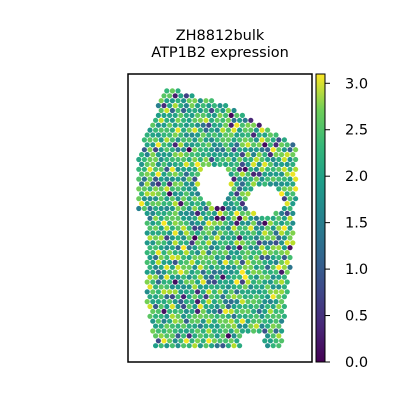  Describe the element at coordinates (356, 270) in the screenshot. I see `colorbar-tick-label: 1.0` at that location.